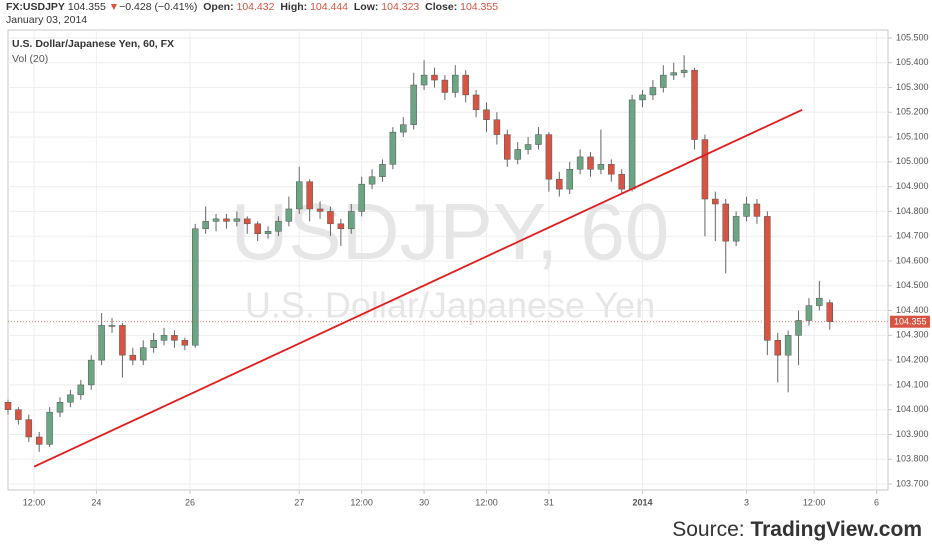 This screenshot has height=550, width=932. What do you see at coordinates (912, 459) in the screenshot?
I see `y-tick-label: 103.800` at bounding box center [912, 459].